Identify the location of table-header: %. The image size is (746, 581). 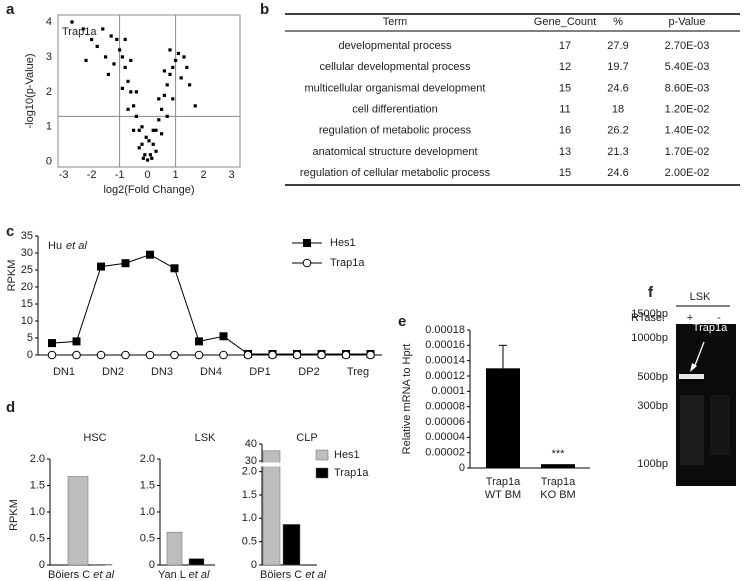
(618, 22).